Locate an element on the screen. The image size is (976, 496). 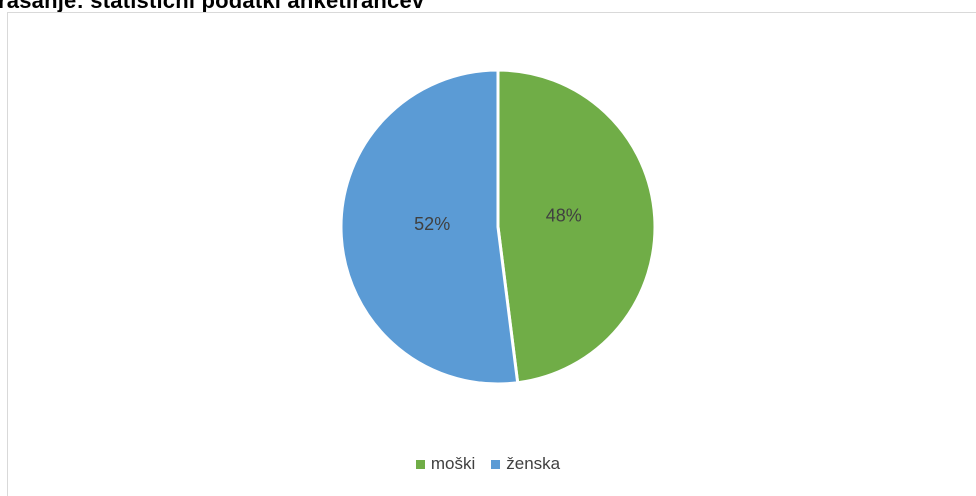
legend-label-0: moški is located at coordinates (453, 463).